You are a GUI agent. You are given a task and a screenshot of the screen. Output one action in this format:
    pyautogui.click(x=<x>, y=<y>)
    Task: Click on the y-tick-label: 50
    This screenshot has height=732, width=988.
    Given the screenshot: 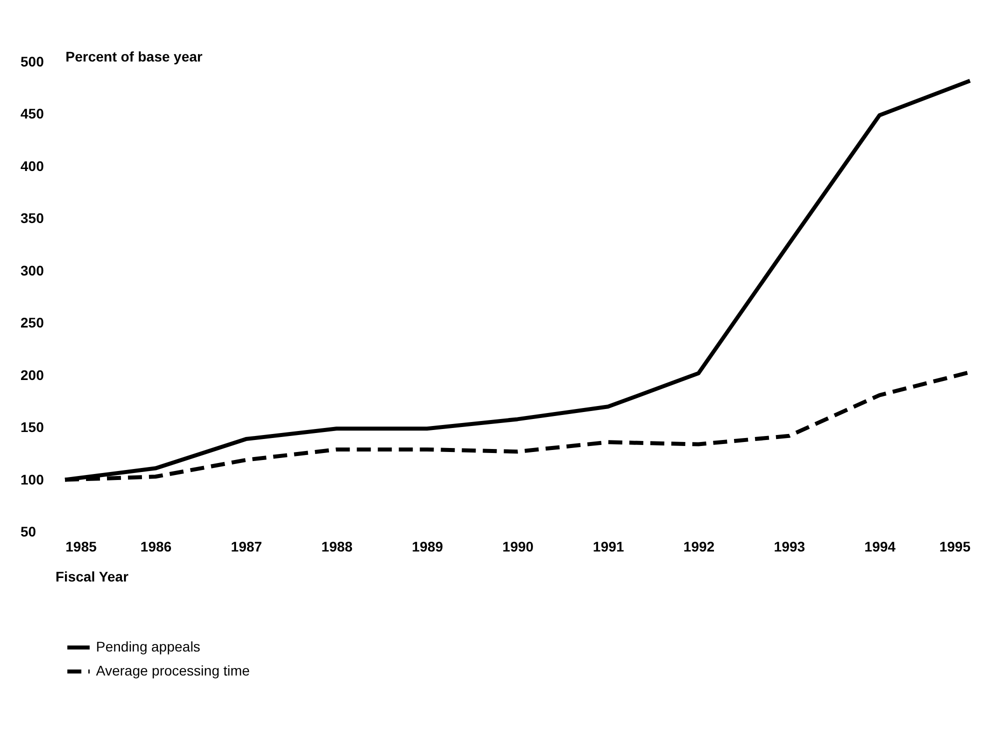 What is the action you would take?
    pyautogui.click(x=28, y=532)
    